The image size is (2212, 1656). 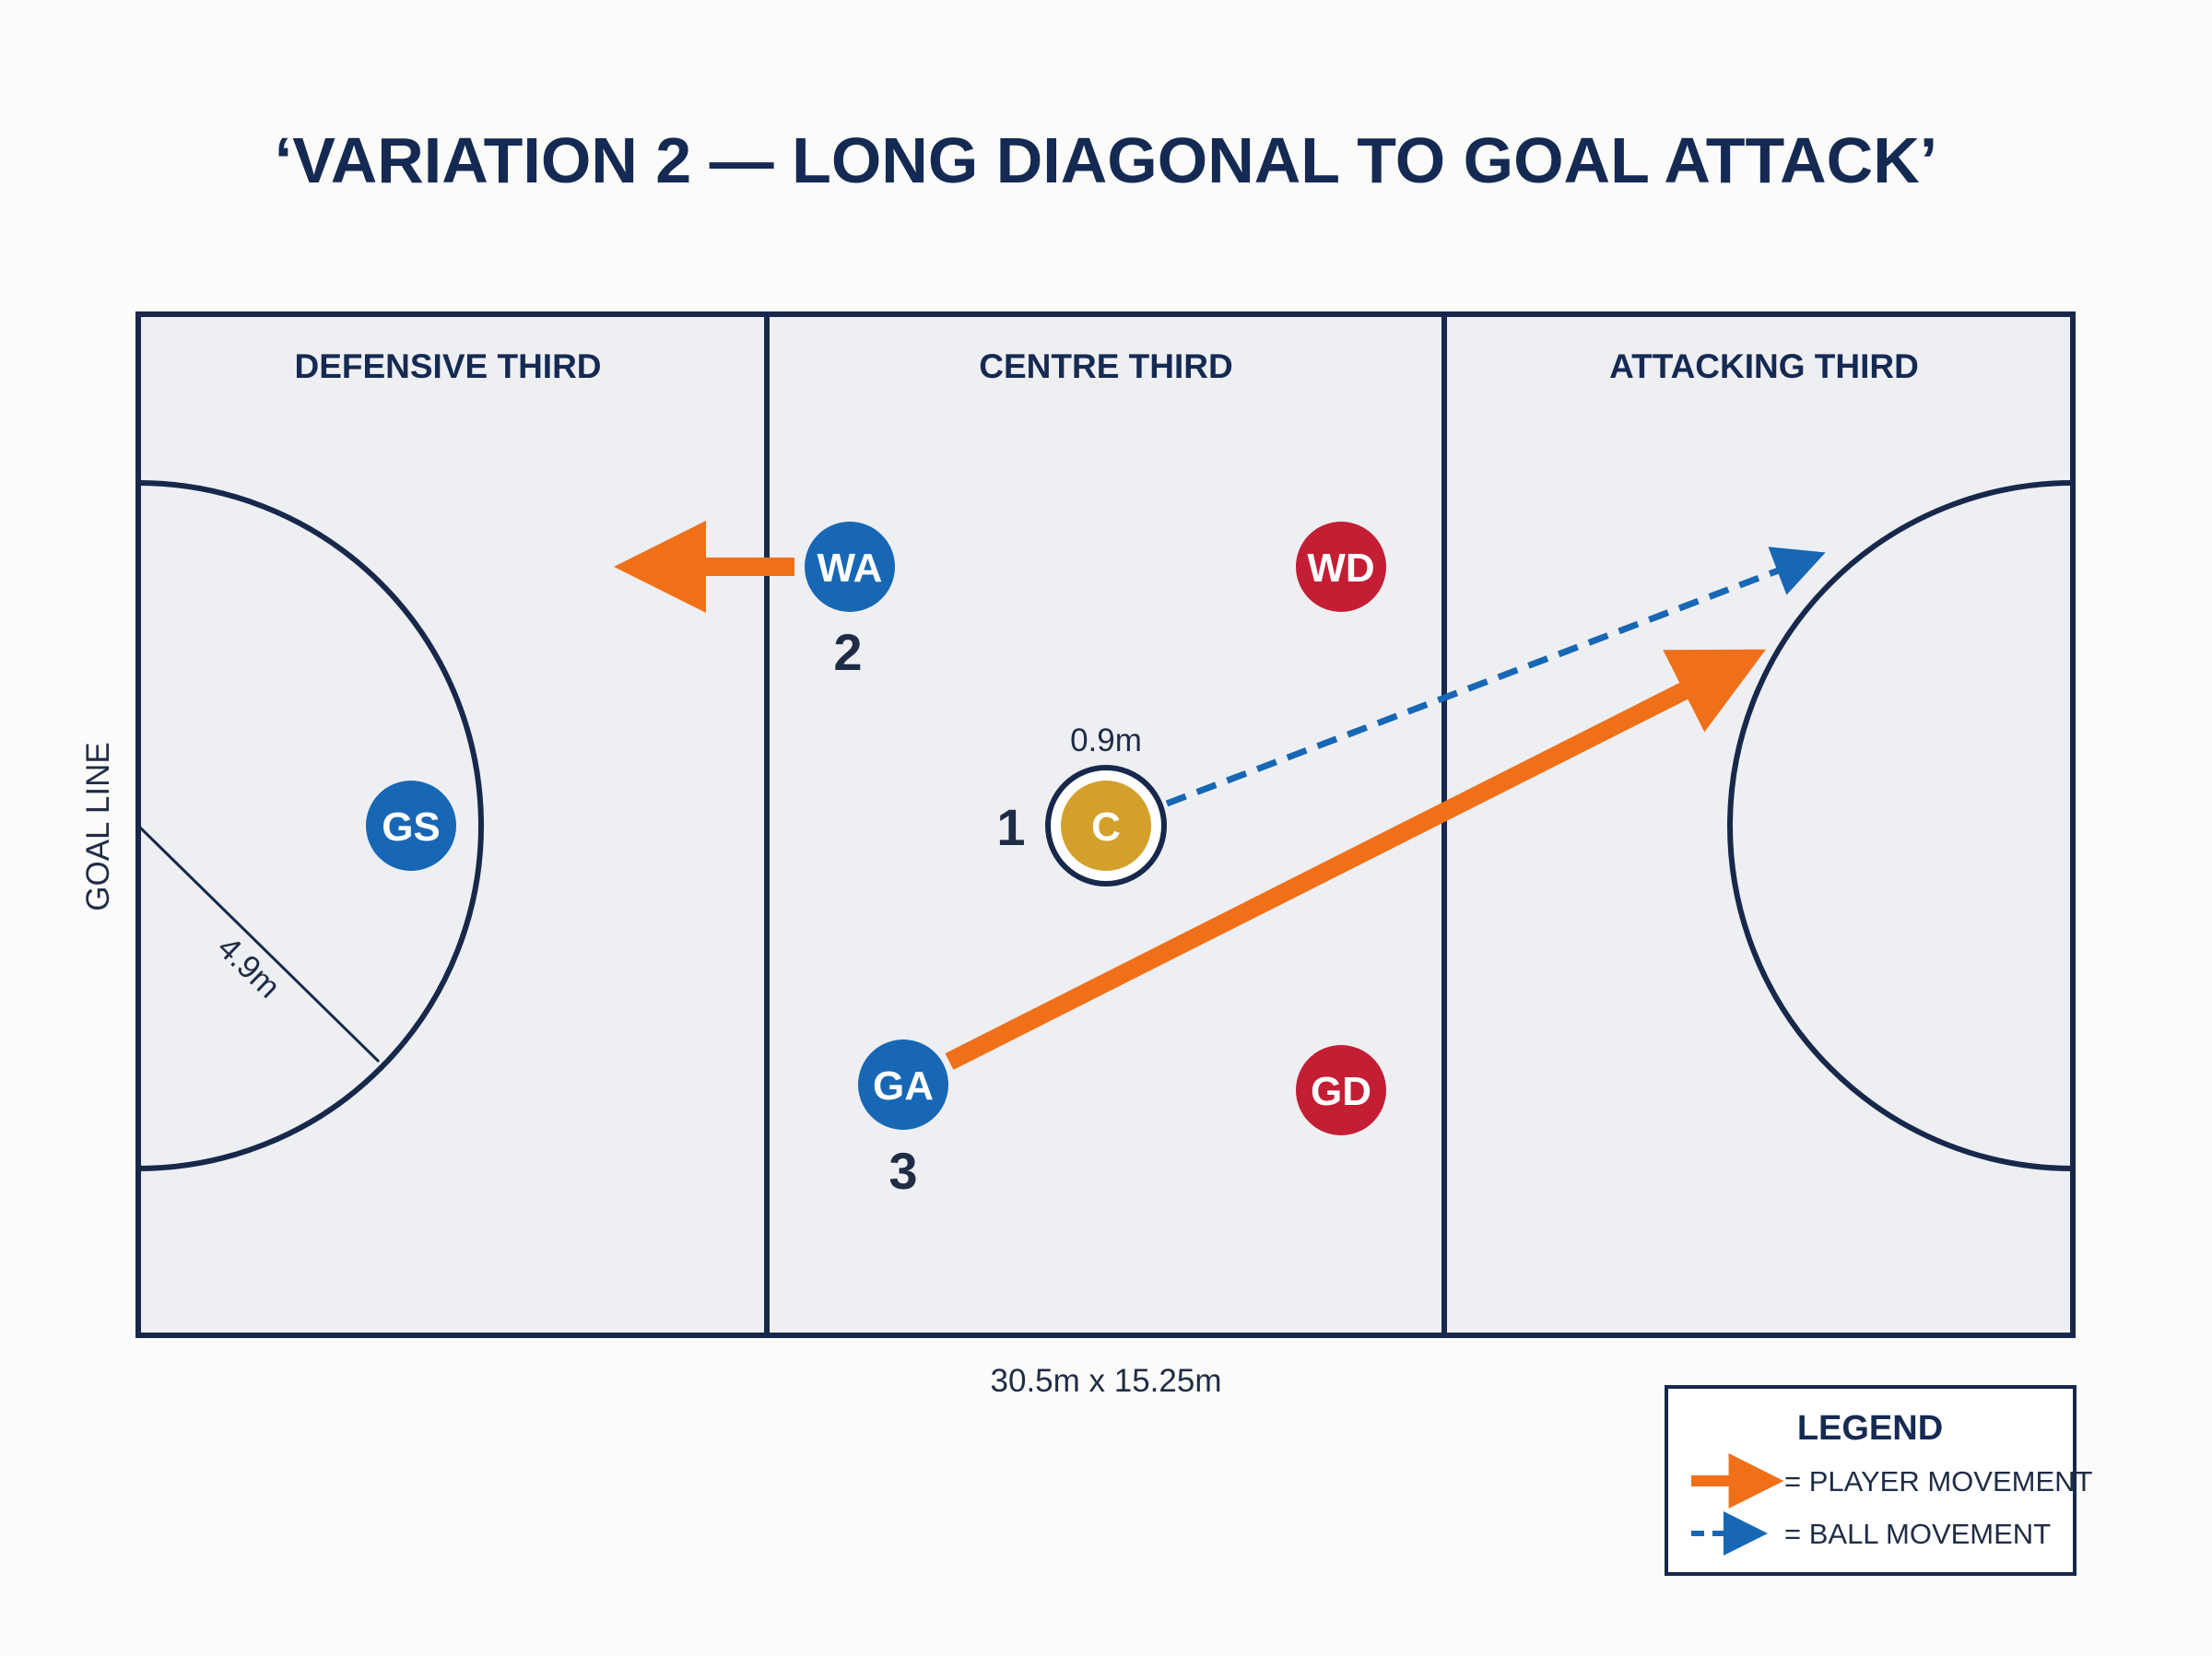 I want to click on centre-circle-label: 0.9m, so click(x=1106, y=740).